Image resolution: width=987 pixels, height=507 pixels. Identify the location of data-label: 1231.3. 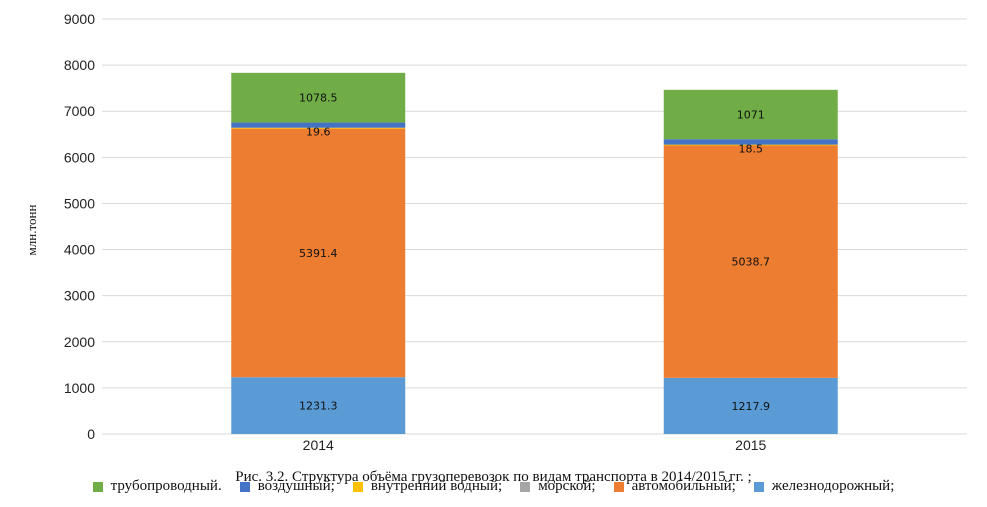
(318, 406).